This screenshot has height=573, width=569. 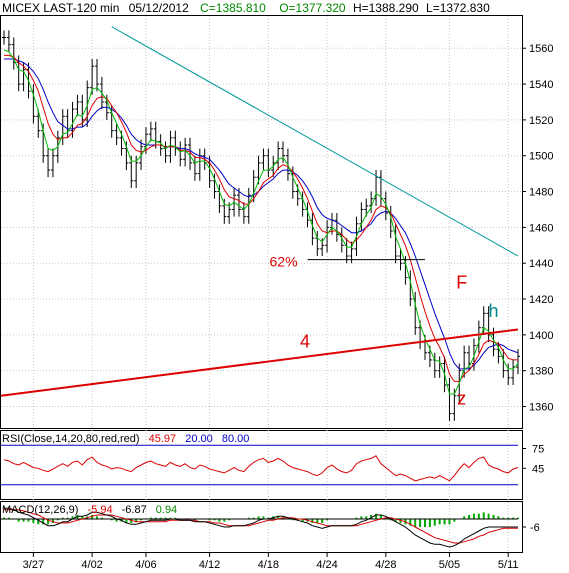 What do you see at coordinates (541, 157) in the screenshot?
I see `price-tick-label: 1500` at bounding box center [541, 157].